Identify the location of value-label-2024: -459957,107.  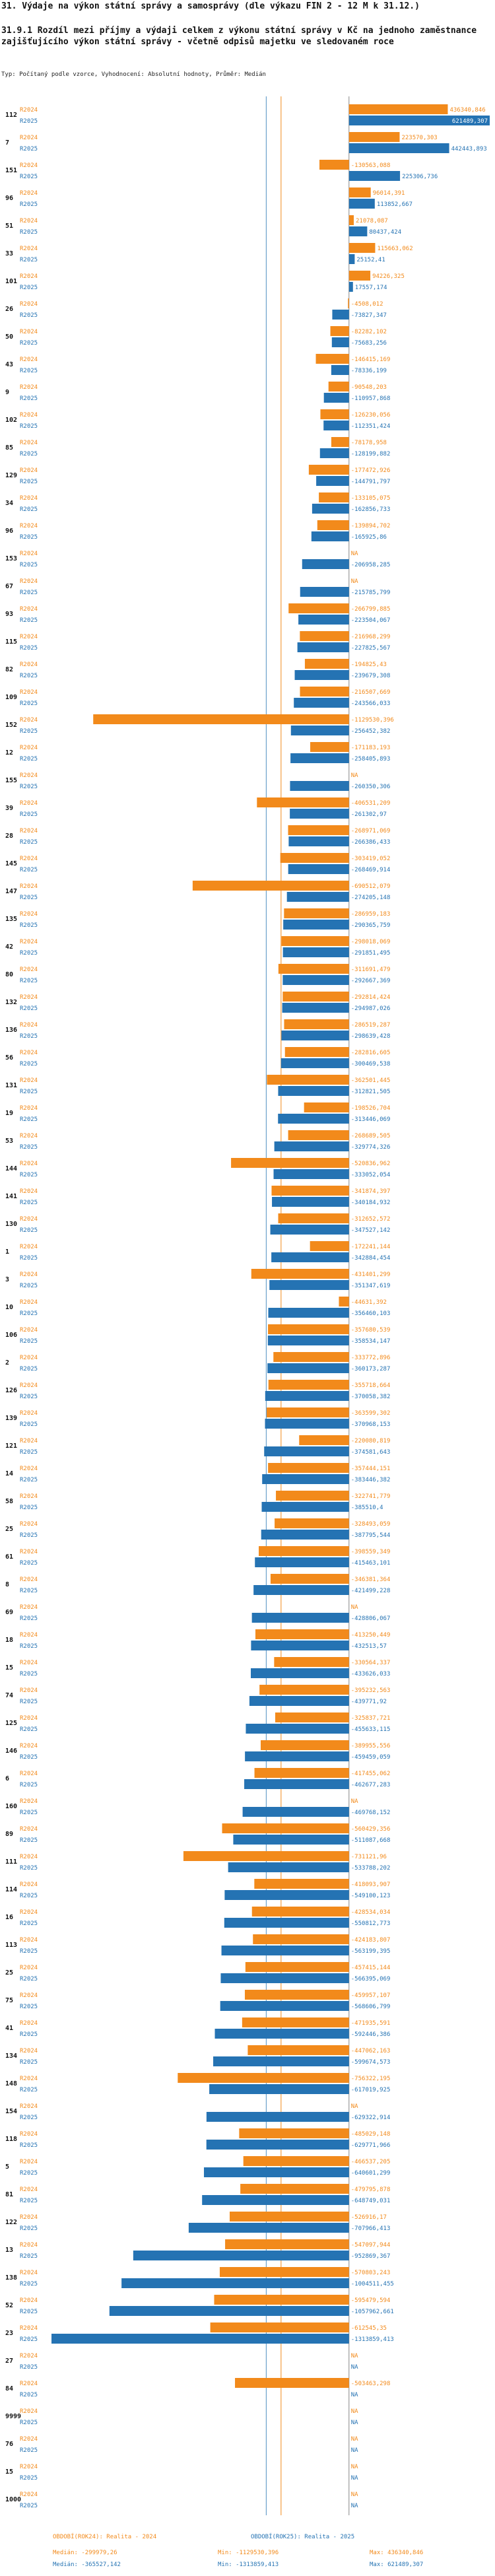
(371, 1996).